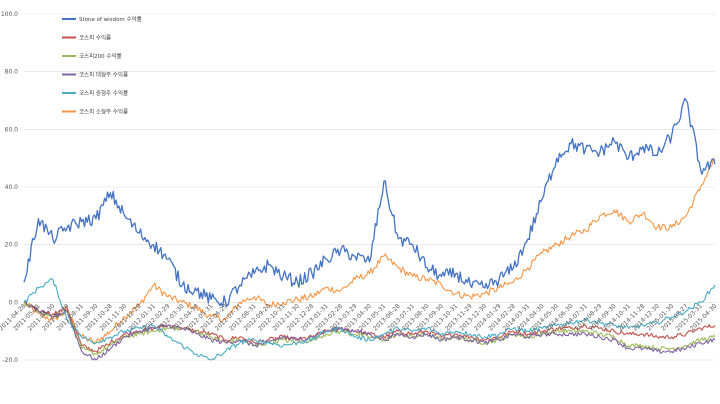  Describe the element at coordinates (100, 56) in the screenshot. I see `legend-label: 코스피200 수익률` at that location.